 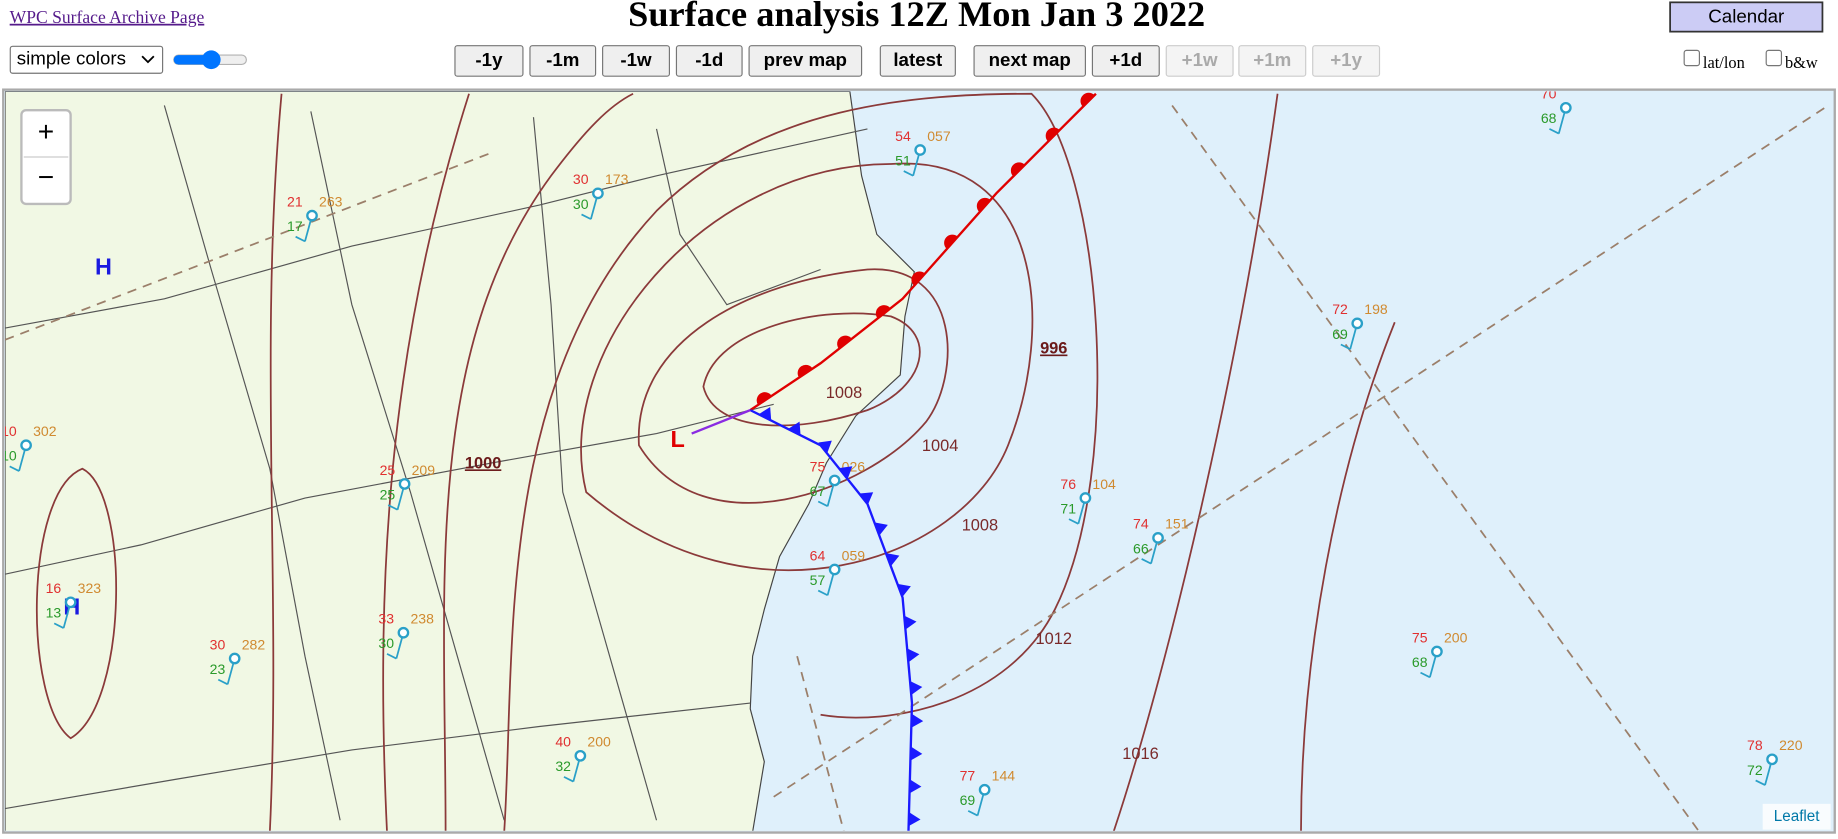 What do you see at coordinates (107, 17) in the screenshot?
I see `archive-link: WPC Surface Archive Page` at bounding box center [107, 17].